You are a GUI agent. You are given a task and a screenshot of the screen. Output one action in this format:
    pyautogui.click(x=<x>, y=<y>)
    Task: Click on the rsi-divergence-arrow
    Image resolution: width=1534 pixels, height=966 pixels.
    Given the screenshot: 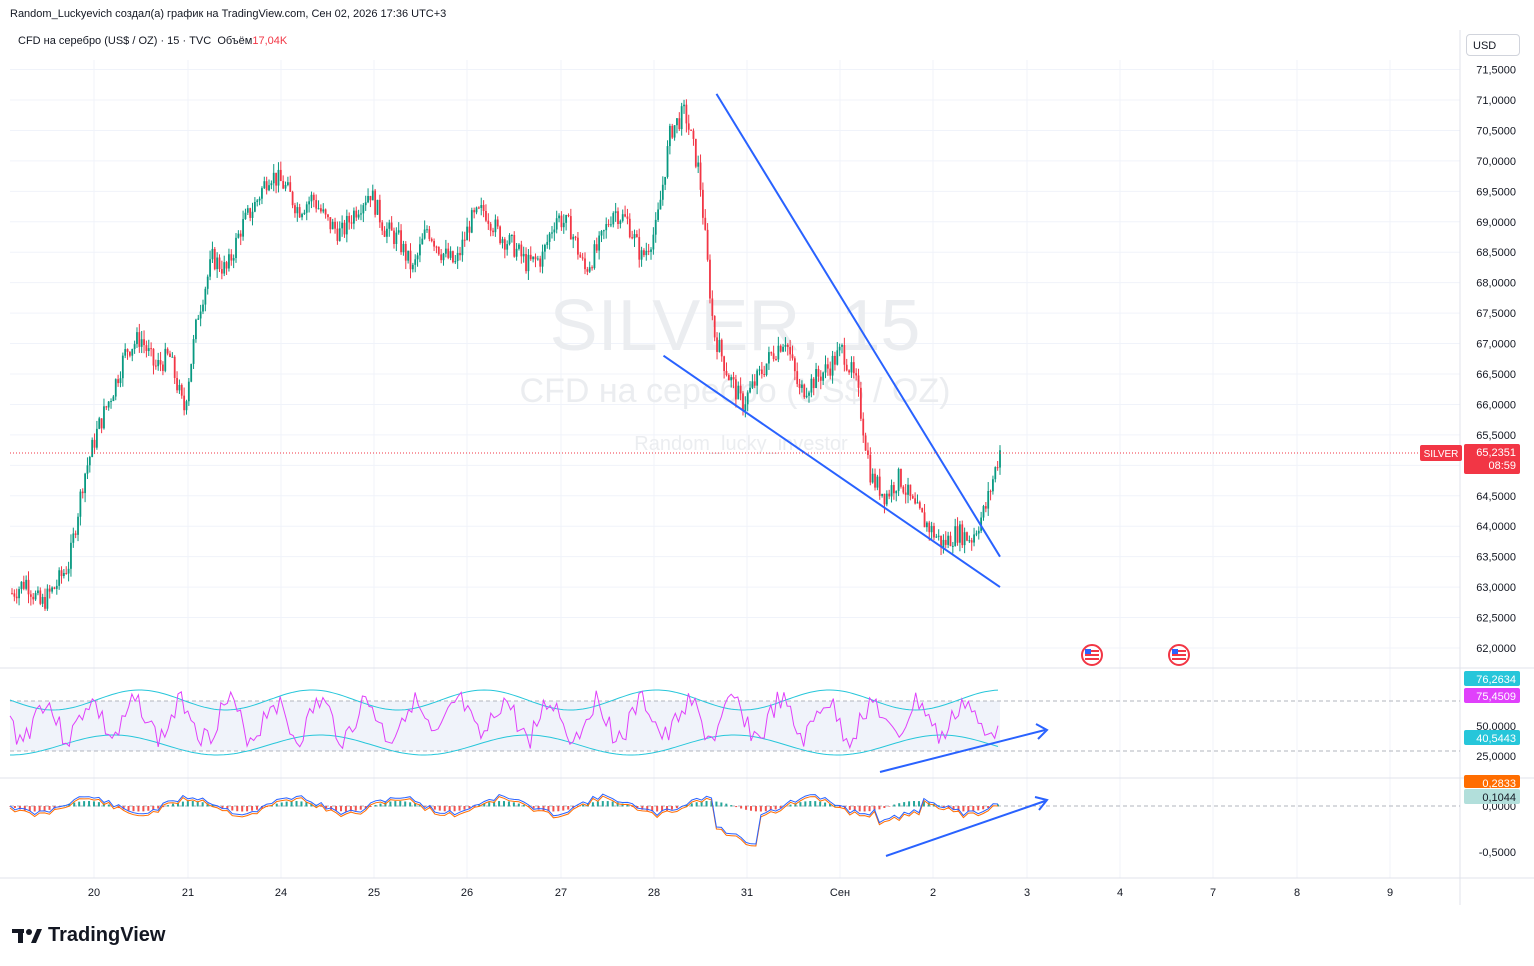 What is the action you would take?
    pyautogui.click(x=962, y=751)
    